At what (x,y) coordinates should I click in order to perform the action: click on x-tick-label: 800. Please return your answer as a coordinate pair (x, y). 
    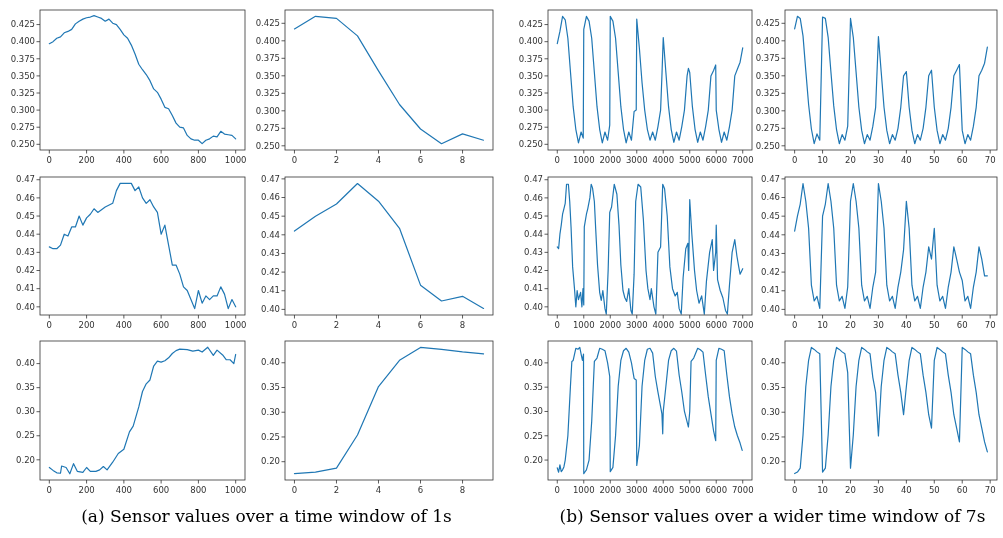
    Looking at the image, I should click on (198, 325).